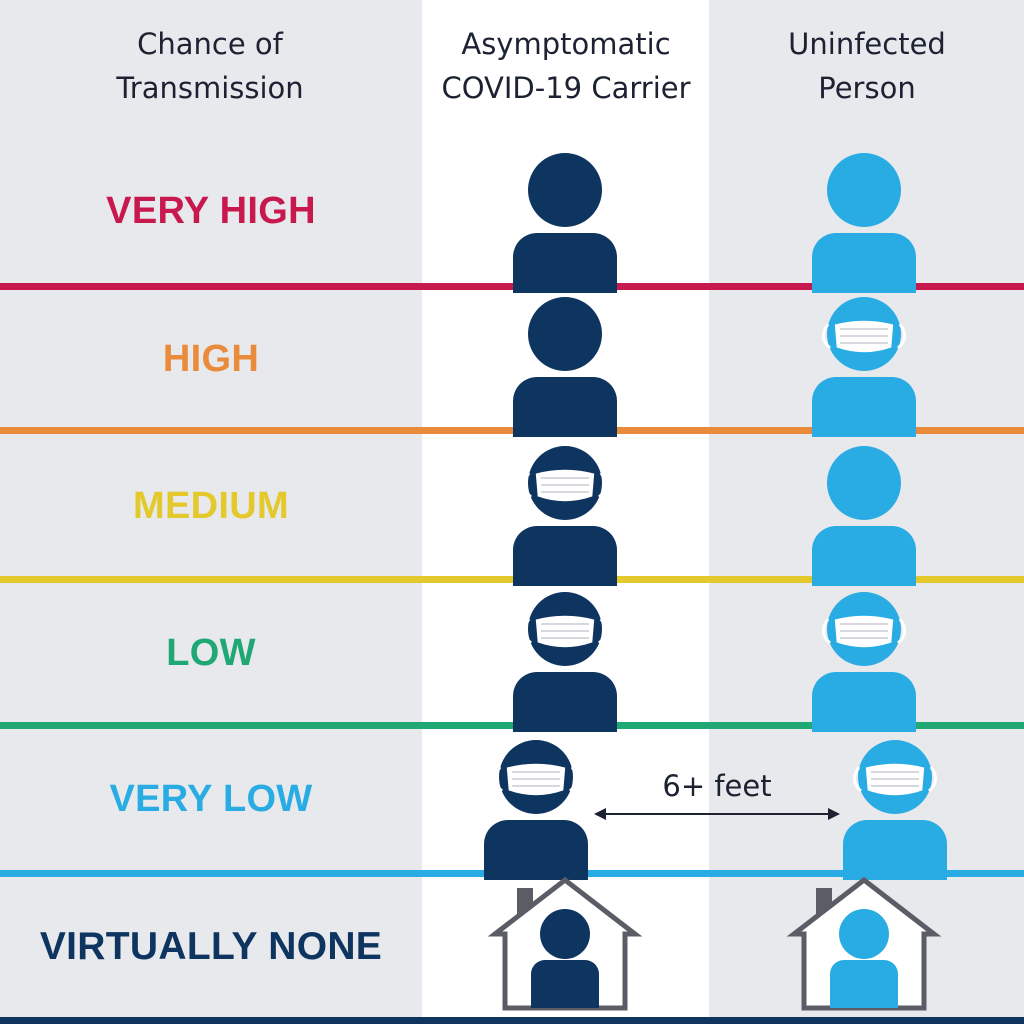  I want to click on header-asymptomatic-carrier: Asymptomatic COVID-19 Carrier, so click(566, 66).